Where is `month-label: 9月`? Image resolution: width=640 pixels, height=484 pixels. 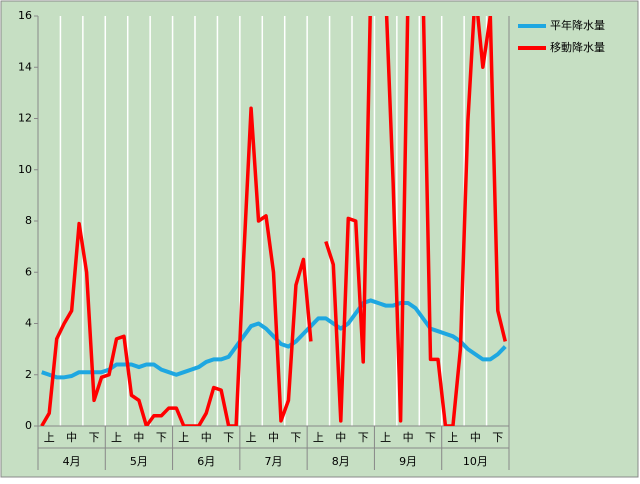 month-label: 9月 is located at coordinates (408, 461).